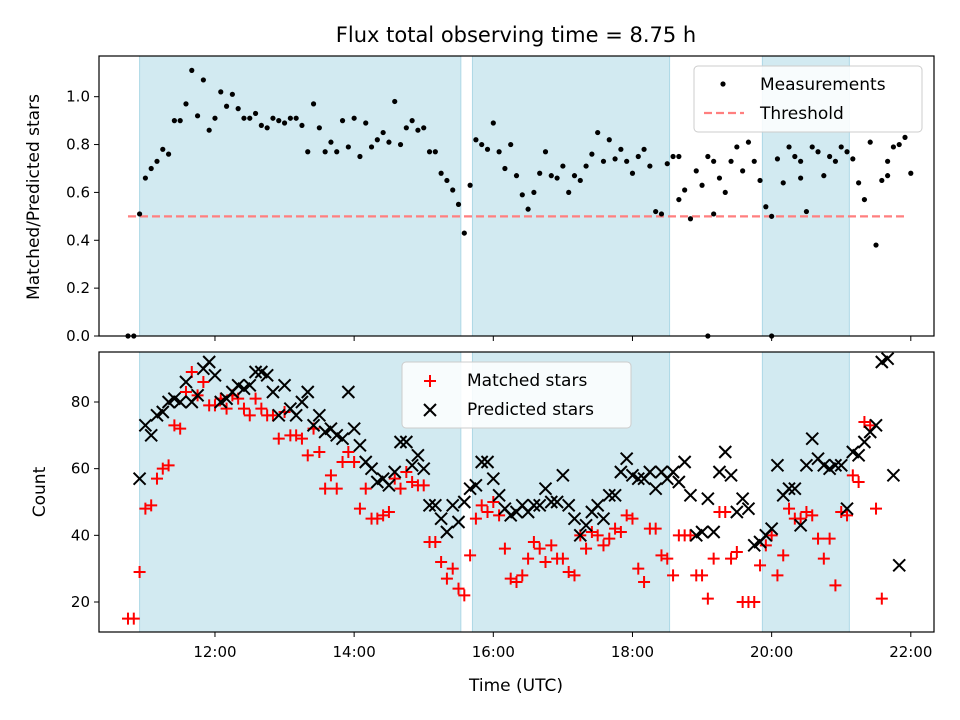  What do you see at coordinates (430, 410) in the screenshot?
I see `legend-predicted-marker` at bounding box center [430, 410].